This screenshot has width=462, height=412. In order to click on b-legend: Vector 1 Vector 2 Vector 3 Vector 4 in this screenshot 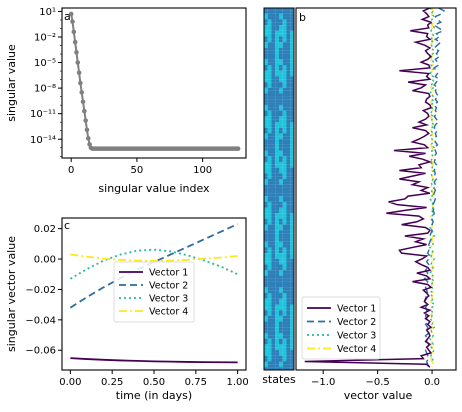, I will do `click(341, 328)`.